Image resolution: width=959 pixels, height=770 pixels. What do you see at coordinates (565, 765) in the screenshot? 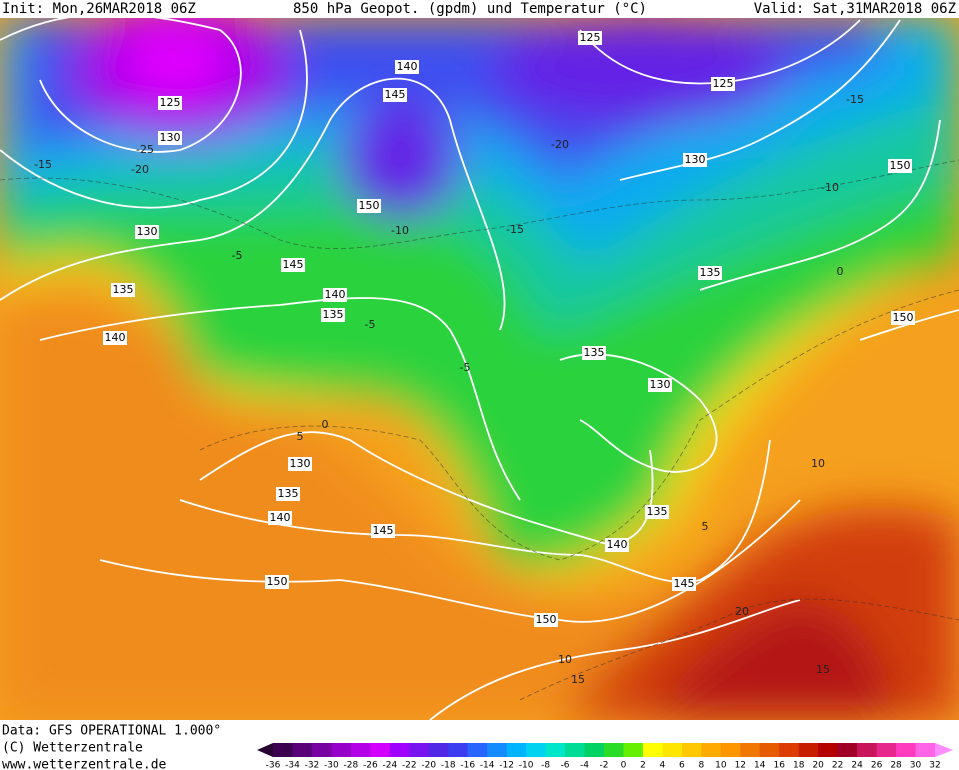
I see `scale-label: -6` at bounding box center [565, 765].